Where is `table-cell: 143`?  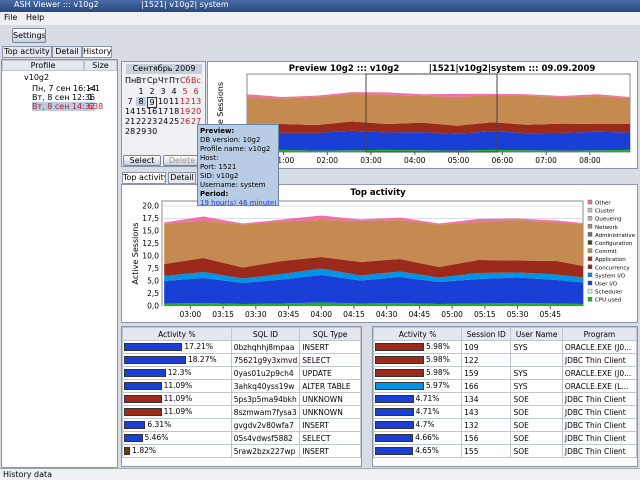
table-cell: 143 is located at coordinates (486, 412).